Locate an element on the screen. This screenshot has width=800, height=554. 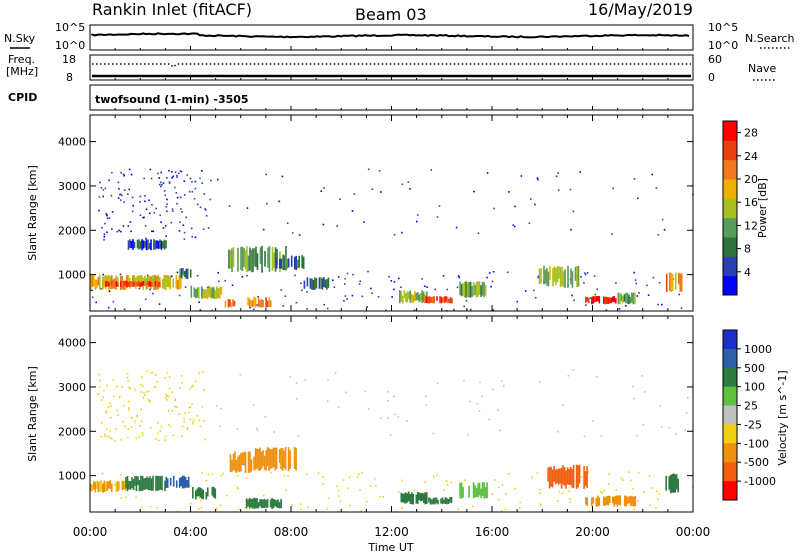
power-colorbar-tick-label: 24 is located at coordinates (751, 156).